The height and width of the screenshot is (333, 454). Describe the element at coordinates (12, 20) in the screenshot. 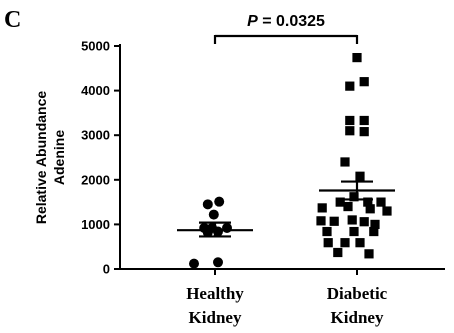

I see `panel-letter: C` at that location.